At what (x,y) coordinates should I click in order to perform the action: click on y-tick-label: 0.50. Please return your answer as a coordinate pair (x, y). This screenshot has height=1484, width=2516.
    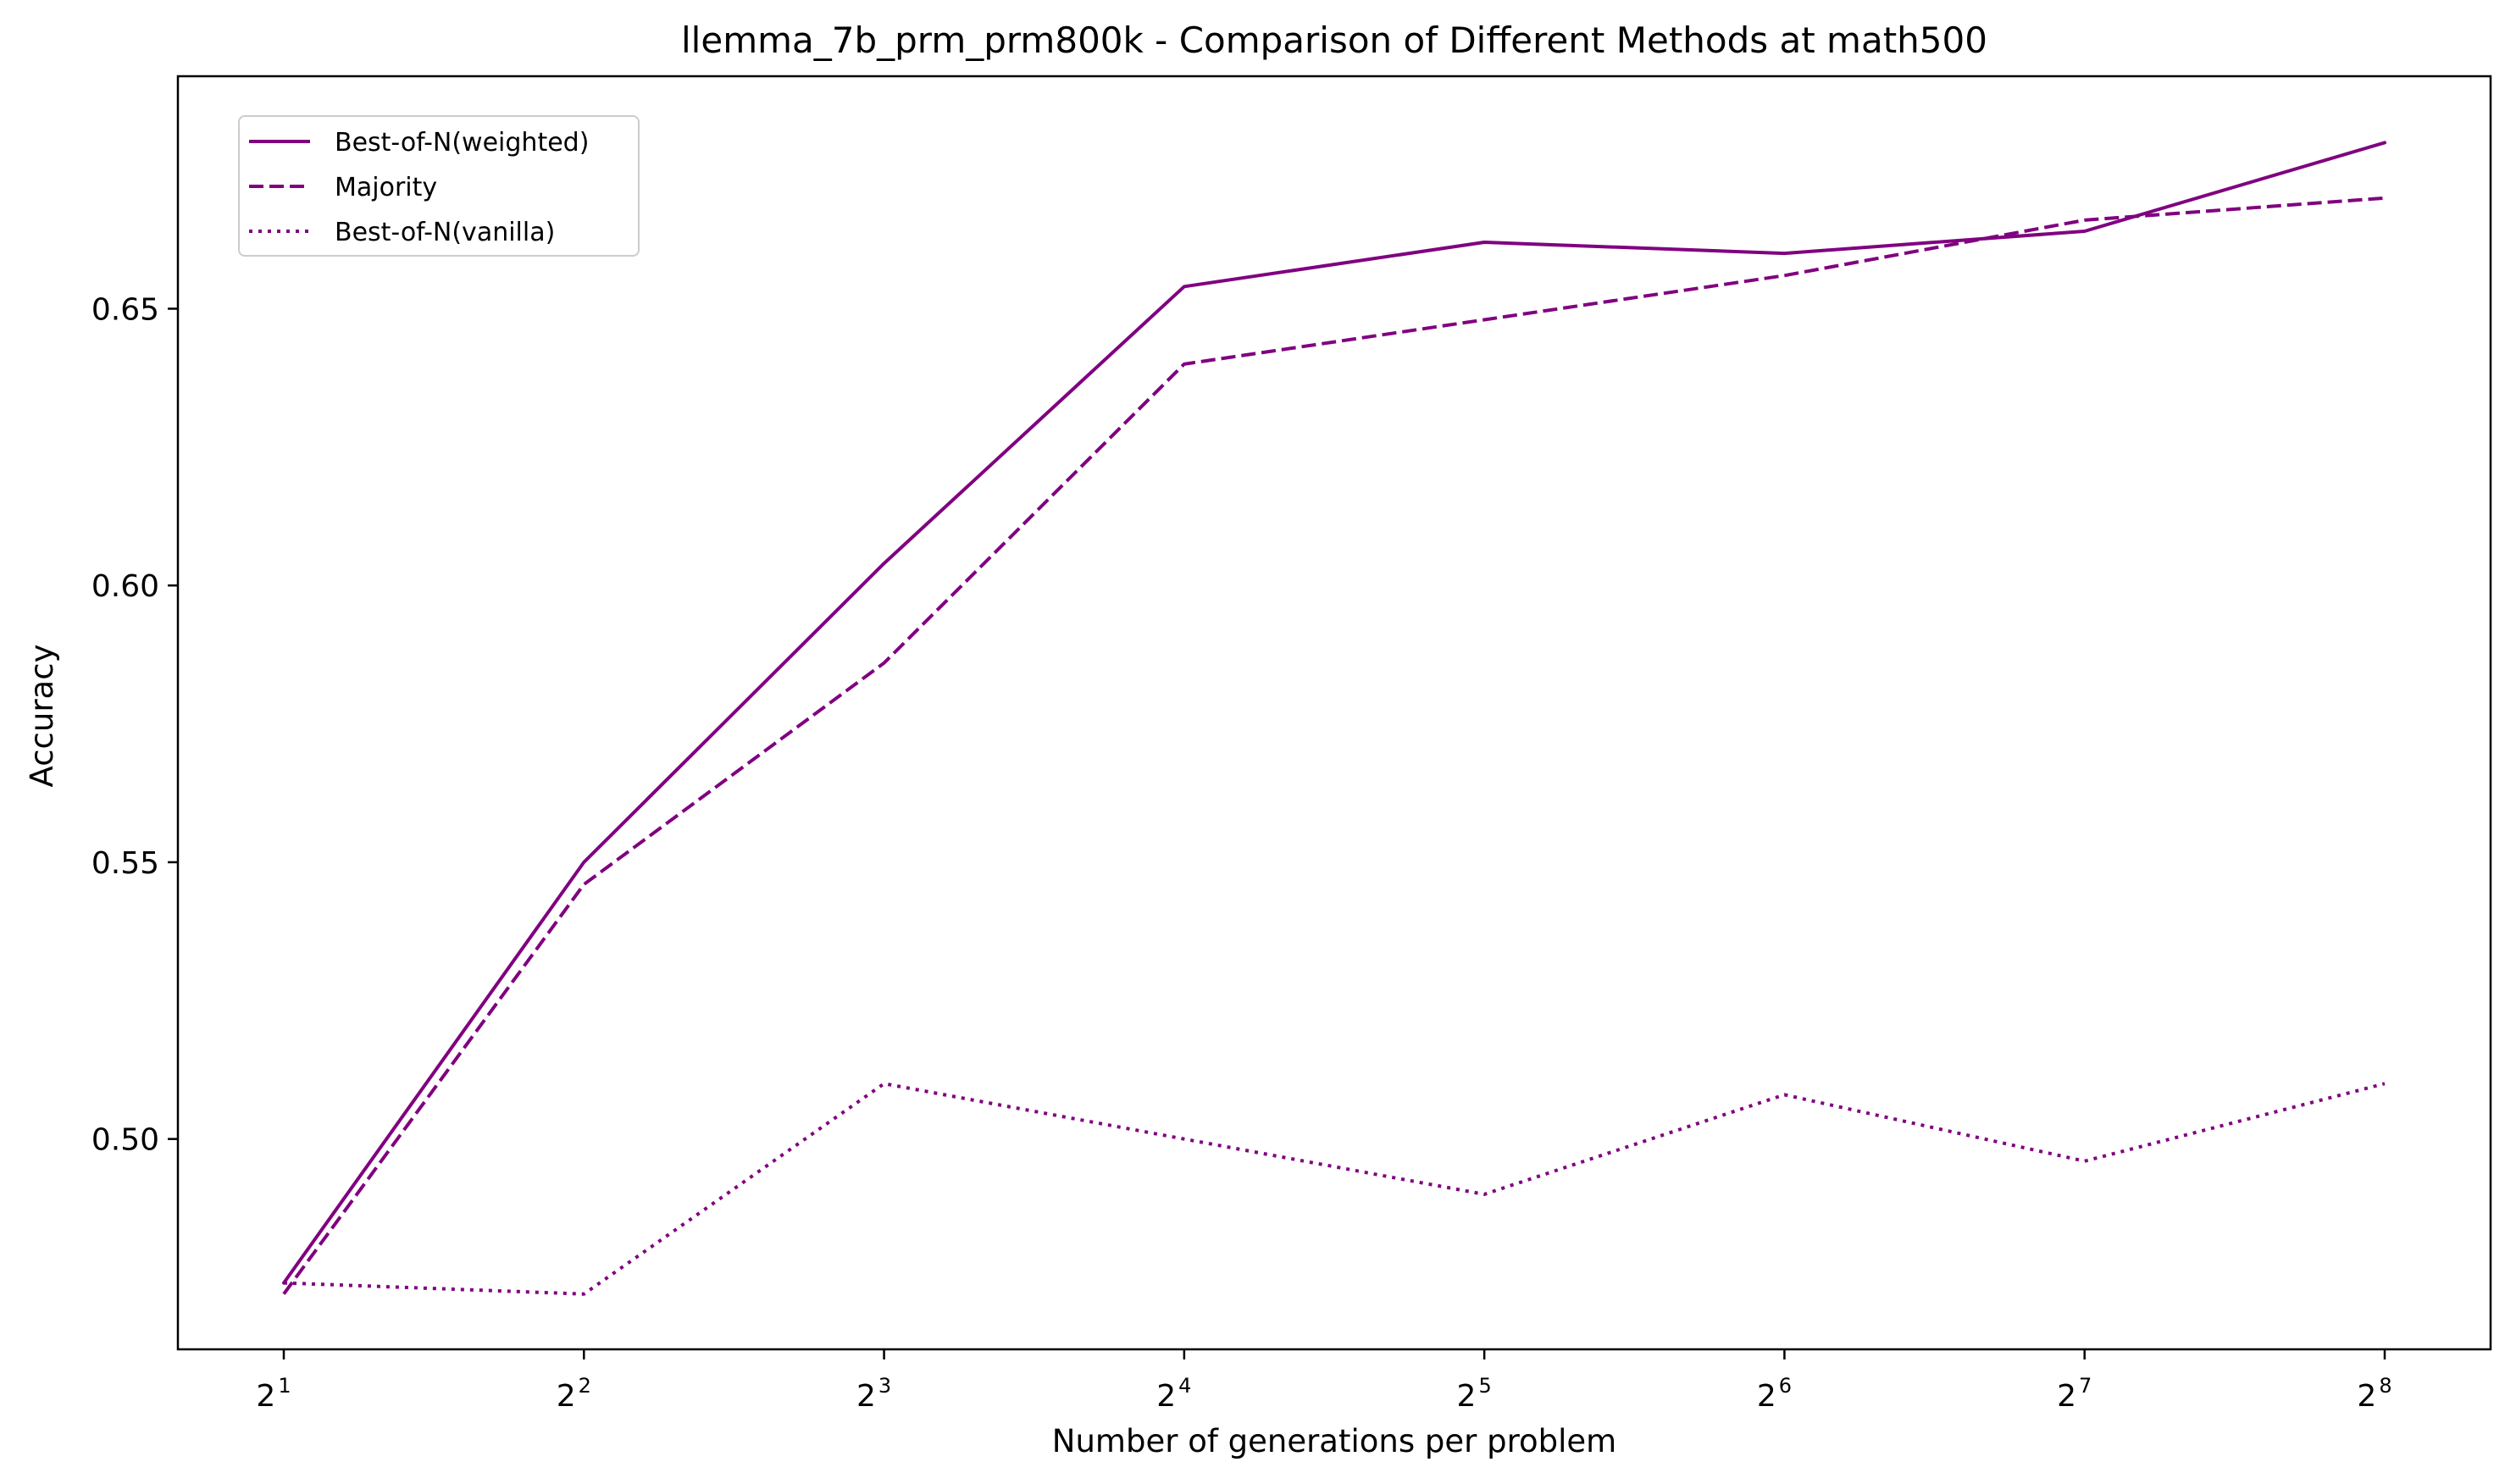
    Looking at the image, I should click on (125, 1140).